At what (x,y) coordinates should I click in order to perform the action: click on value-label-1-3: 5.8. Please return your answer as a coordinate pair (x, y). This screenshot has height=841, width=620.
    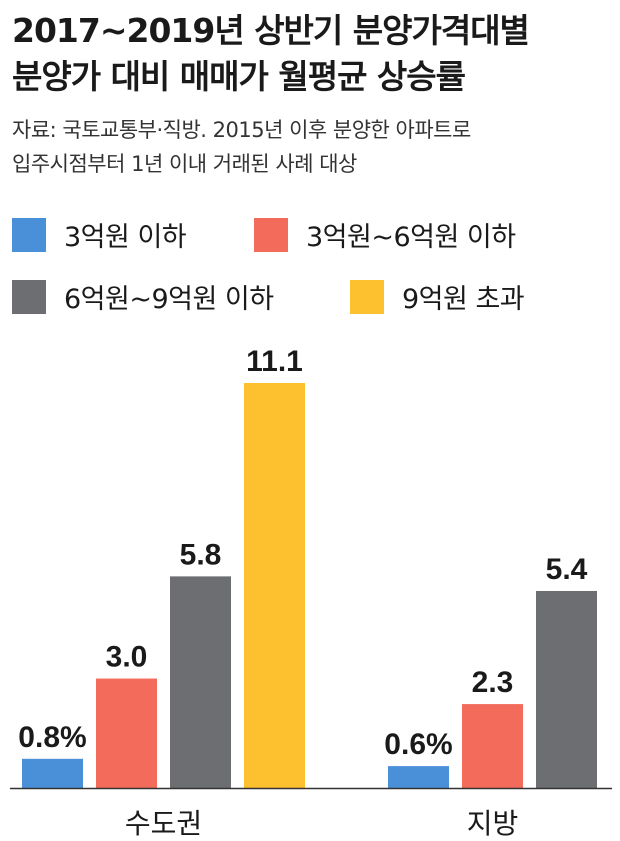
    Looking at the image, I should click on (201, 554).